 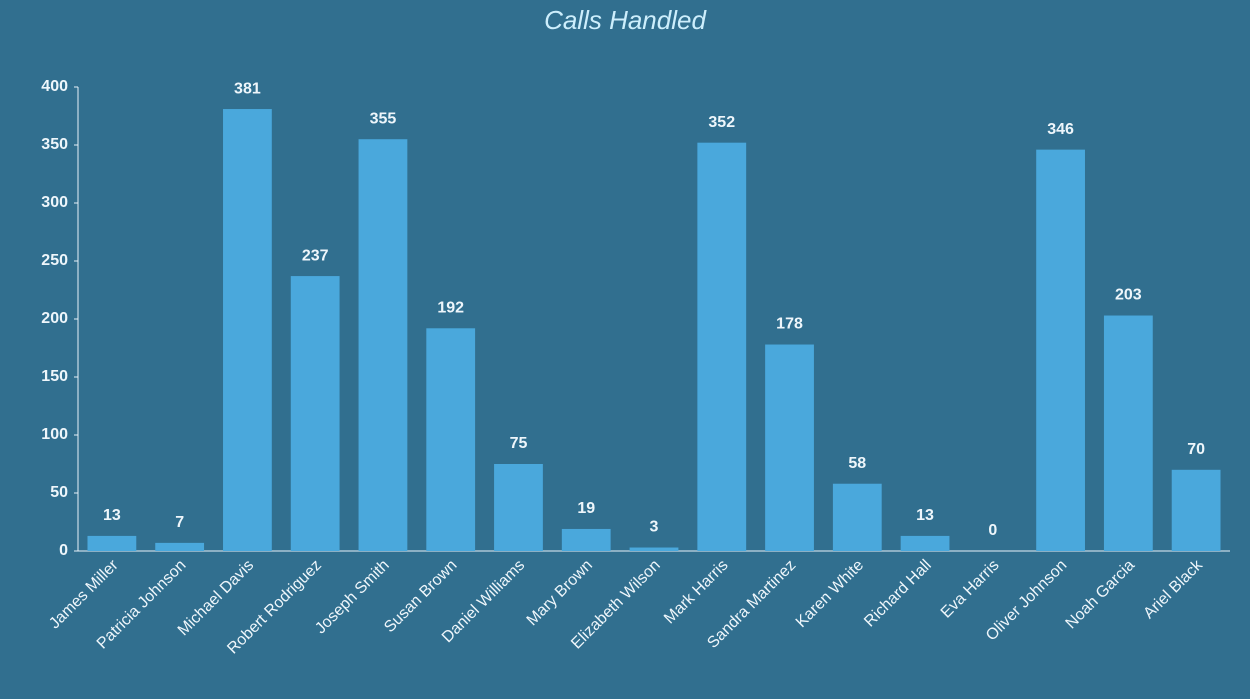 What do you see at coordinates (1101, 595) in the screenshot?
I see `x-tick-label: Noah Garcia` at bounding box center [1101, 595].